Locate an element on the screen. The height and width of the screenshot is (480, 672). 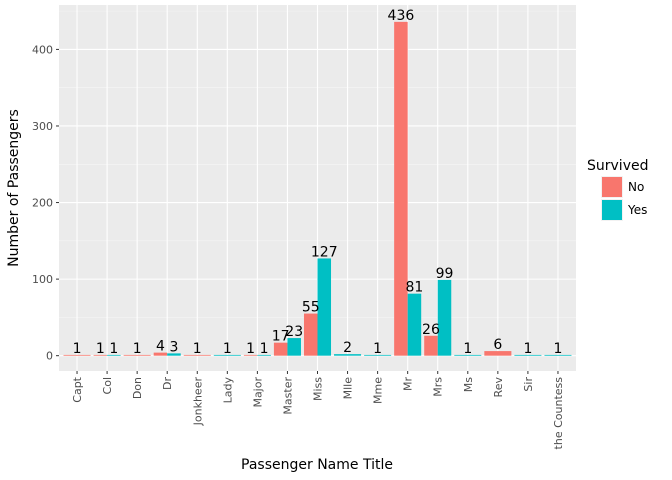
data-label: 436 is located at coordinates (401, 16).